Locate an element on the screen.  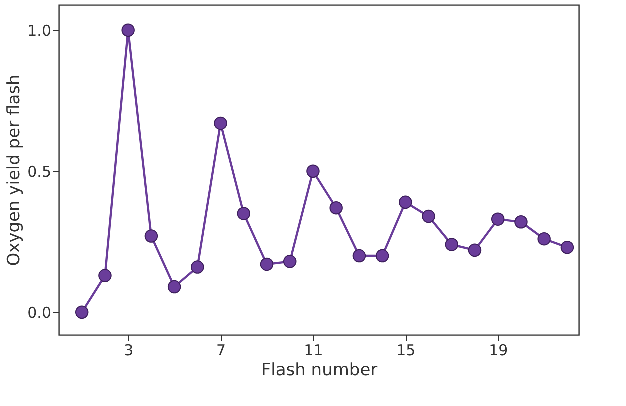
y-axis-title: Oxygen yield per flash is located at coordinates (14, 170).